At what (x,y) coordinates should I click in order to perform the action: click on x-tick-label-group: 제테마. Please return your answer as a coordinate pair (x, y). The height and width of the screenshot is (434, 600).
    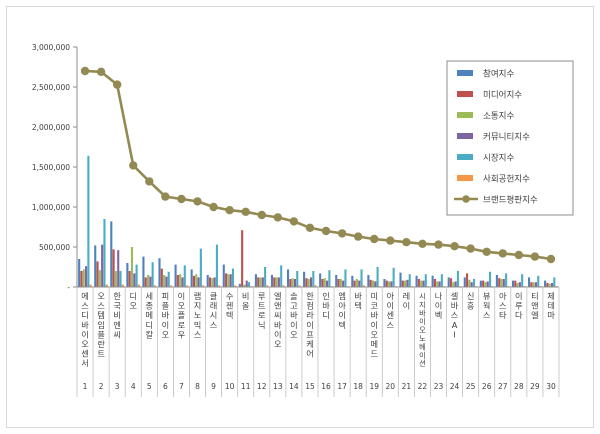
    Looking at the image, I should click on (551, 305).